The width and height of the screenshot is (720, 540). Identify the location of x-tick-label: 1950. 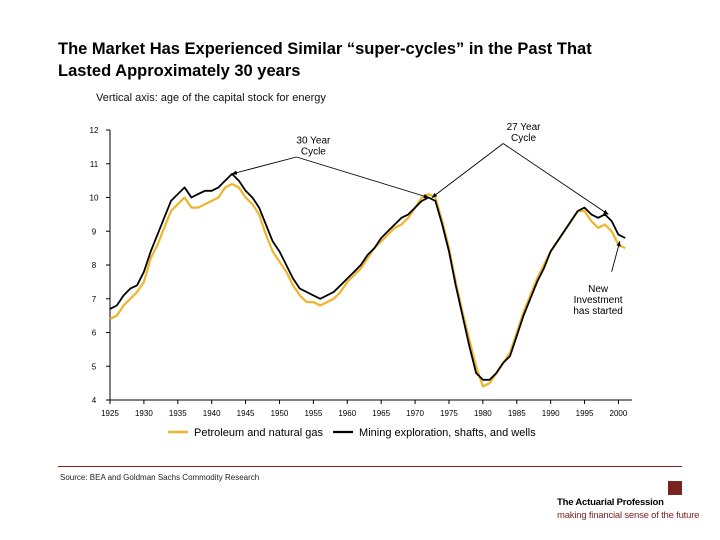
(280, 413).